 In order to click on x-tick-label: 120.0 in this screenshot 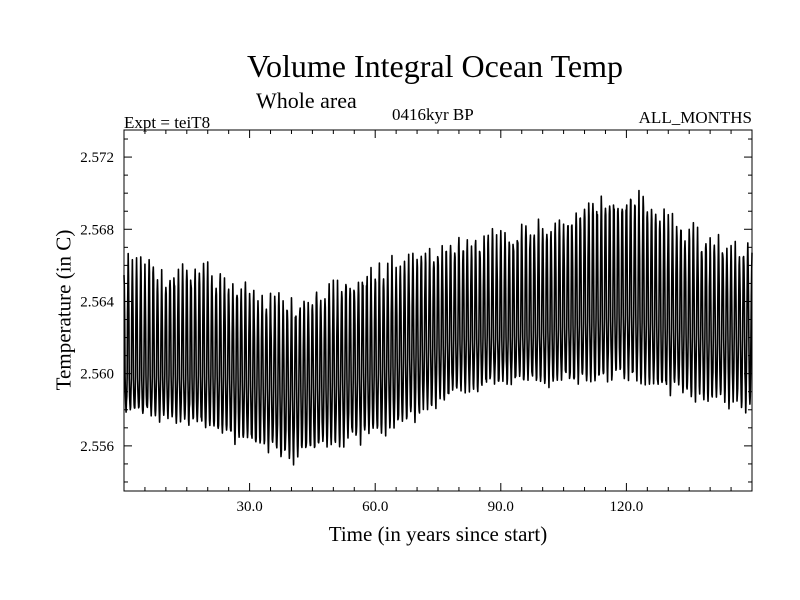, I will do `click(627, 507)`.